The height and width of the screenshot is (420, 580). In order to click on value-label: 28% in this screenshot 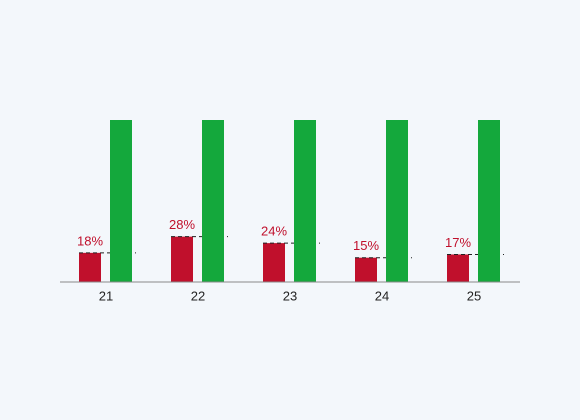, I will do `click(182, 224)`.